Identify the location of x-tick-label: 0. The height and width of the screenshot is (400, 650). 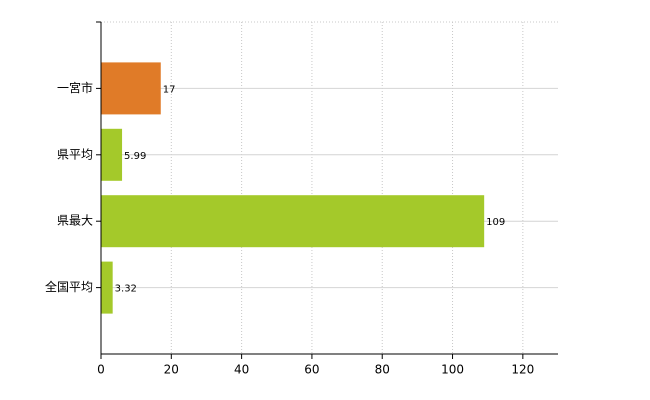
(101, 370).